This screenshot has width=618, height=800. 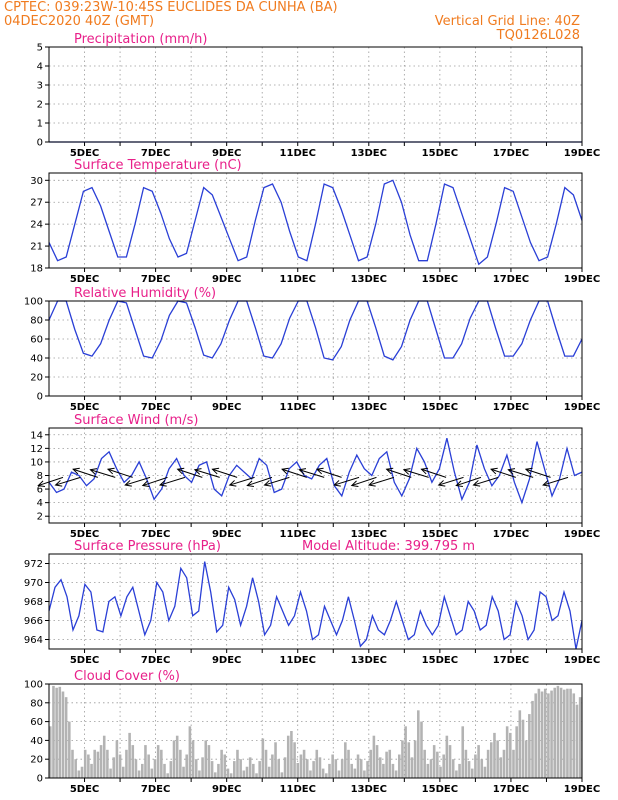 What do you see at coordinates (40, 143) in the screenshot?
I see `y-tick-label: 0` at bounding box center [40, 143].